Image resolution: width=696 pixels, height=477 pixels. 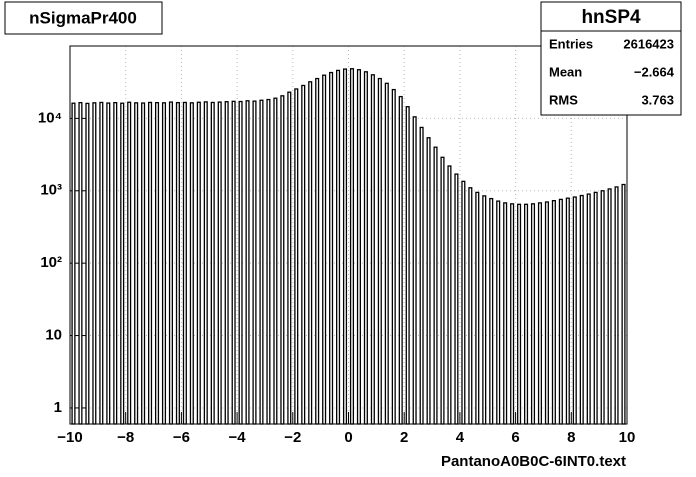 I want to click on y-tick-label: 10⁴, so click(x=50, y=117).